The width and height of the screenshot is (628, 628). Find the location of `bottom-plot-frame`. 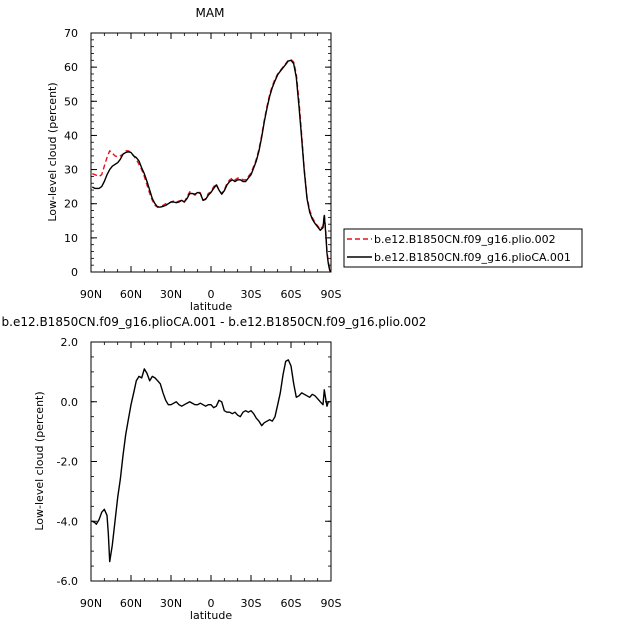

bottom-plot-frame is located at coordinates (211, 461).